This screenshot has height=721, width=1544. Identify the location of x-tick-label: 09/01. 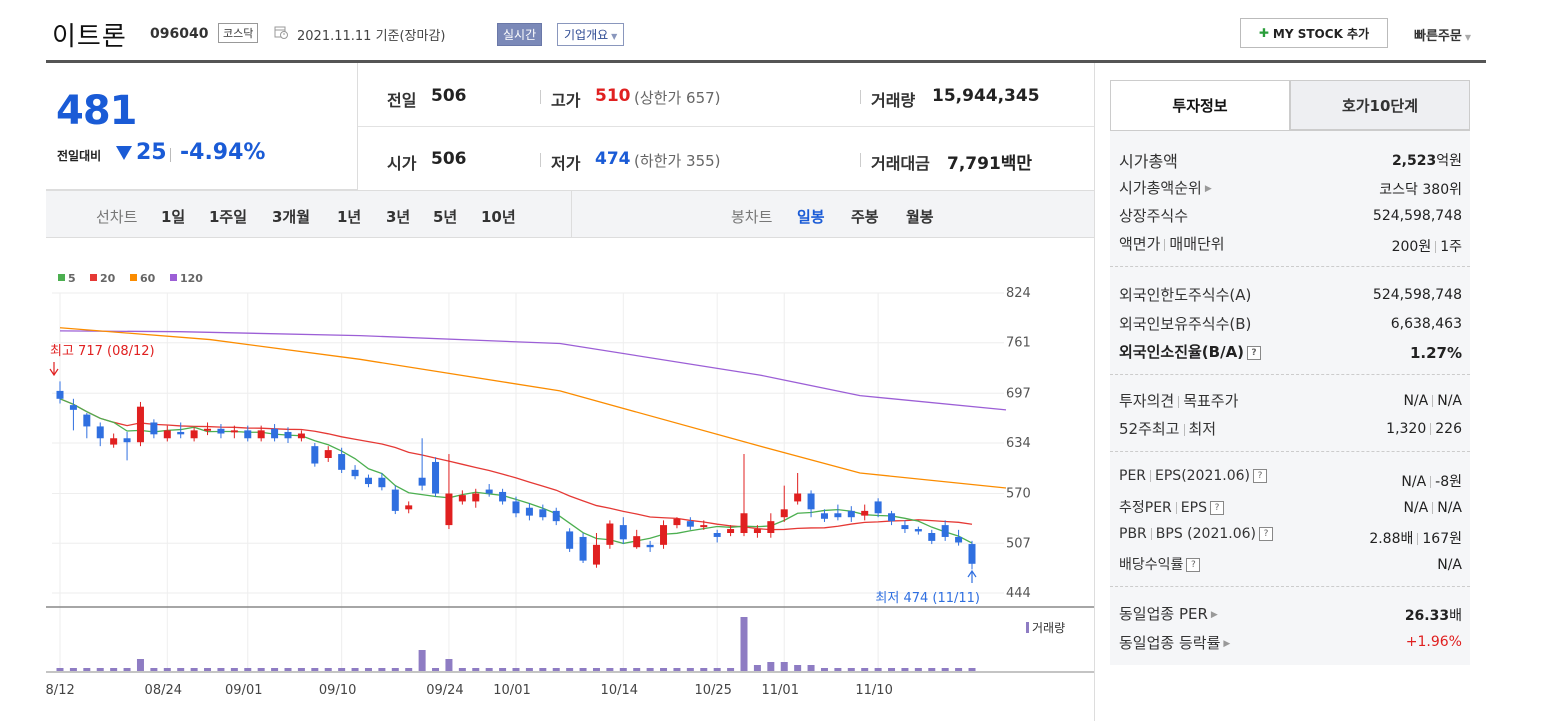
(243, 690).